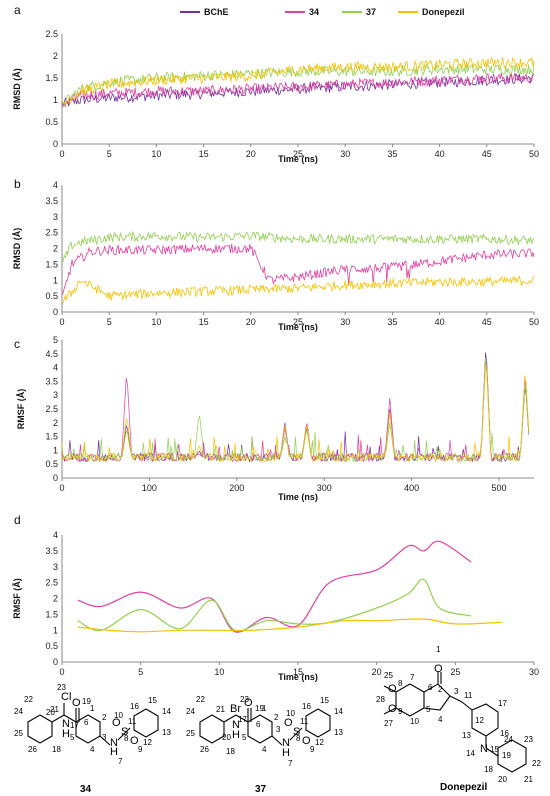 Image resolution: width=550 pixels, height=796 pixels. Describe the element at coordinates (17, 10) in the screenshot. I see `panel-a-label: a` at that location.